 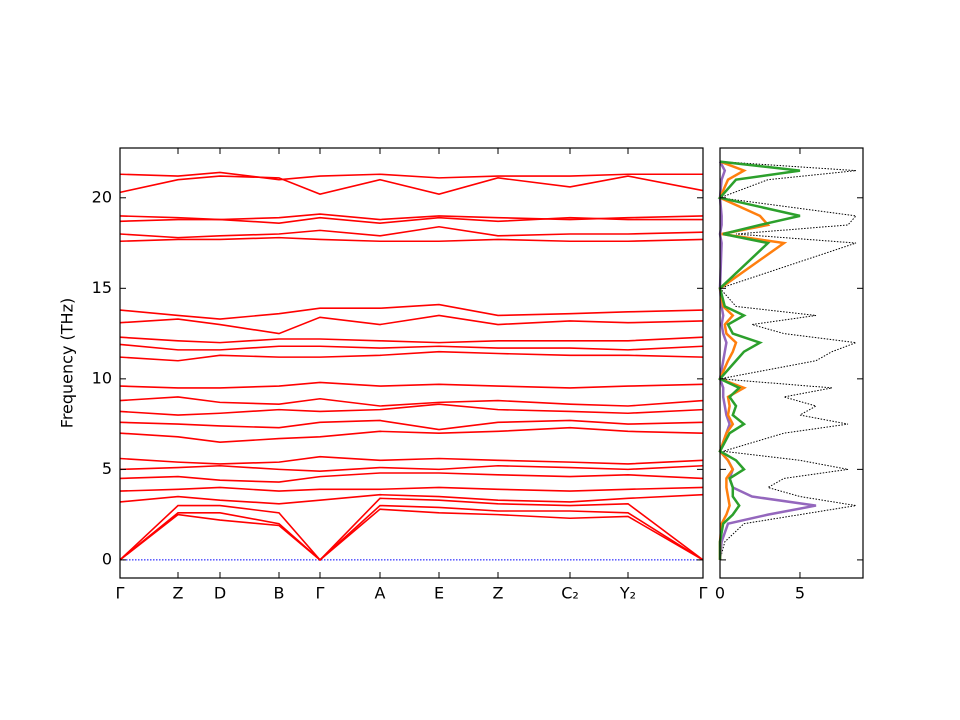 What do you see at coordinates (800, 593) in the screenshot?
I see `x-tick-label: 5` at bounding box center [800, 593].